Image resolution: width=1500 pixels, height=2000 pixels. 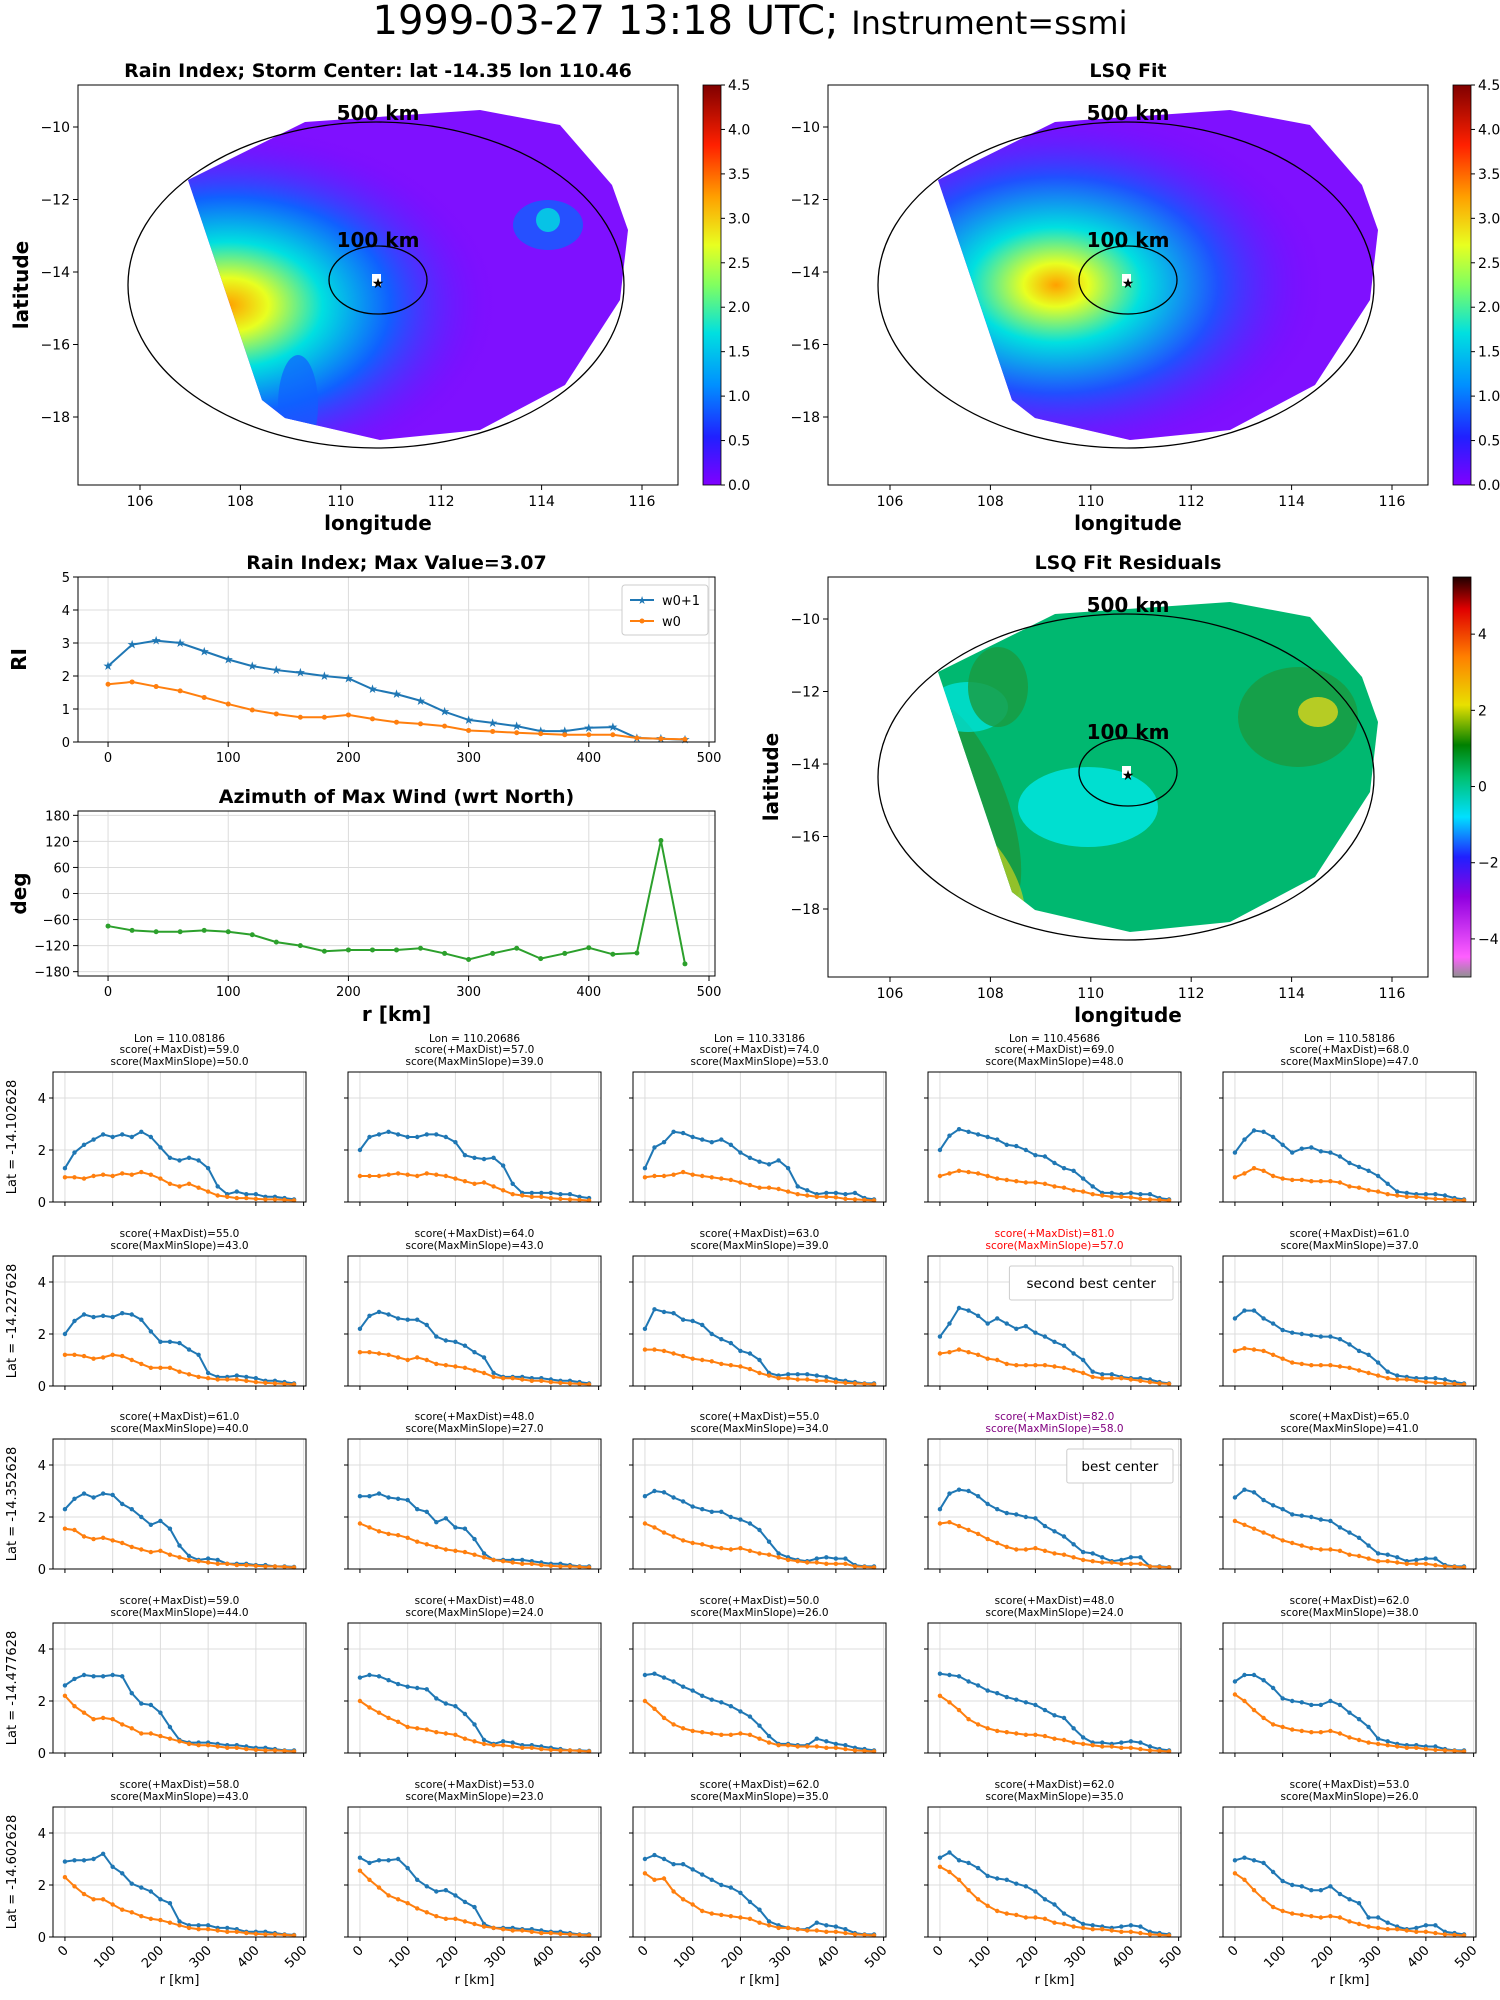 I want to click on y-tick-label: 2, so click(x=42, y=1702).